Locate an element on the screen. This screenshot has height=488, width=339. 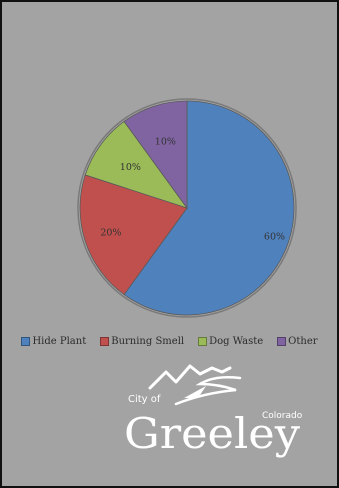
legend: Hide Plant Burning Smell Dog Waste Other is located at coordinates (169, 341).